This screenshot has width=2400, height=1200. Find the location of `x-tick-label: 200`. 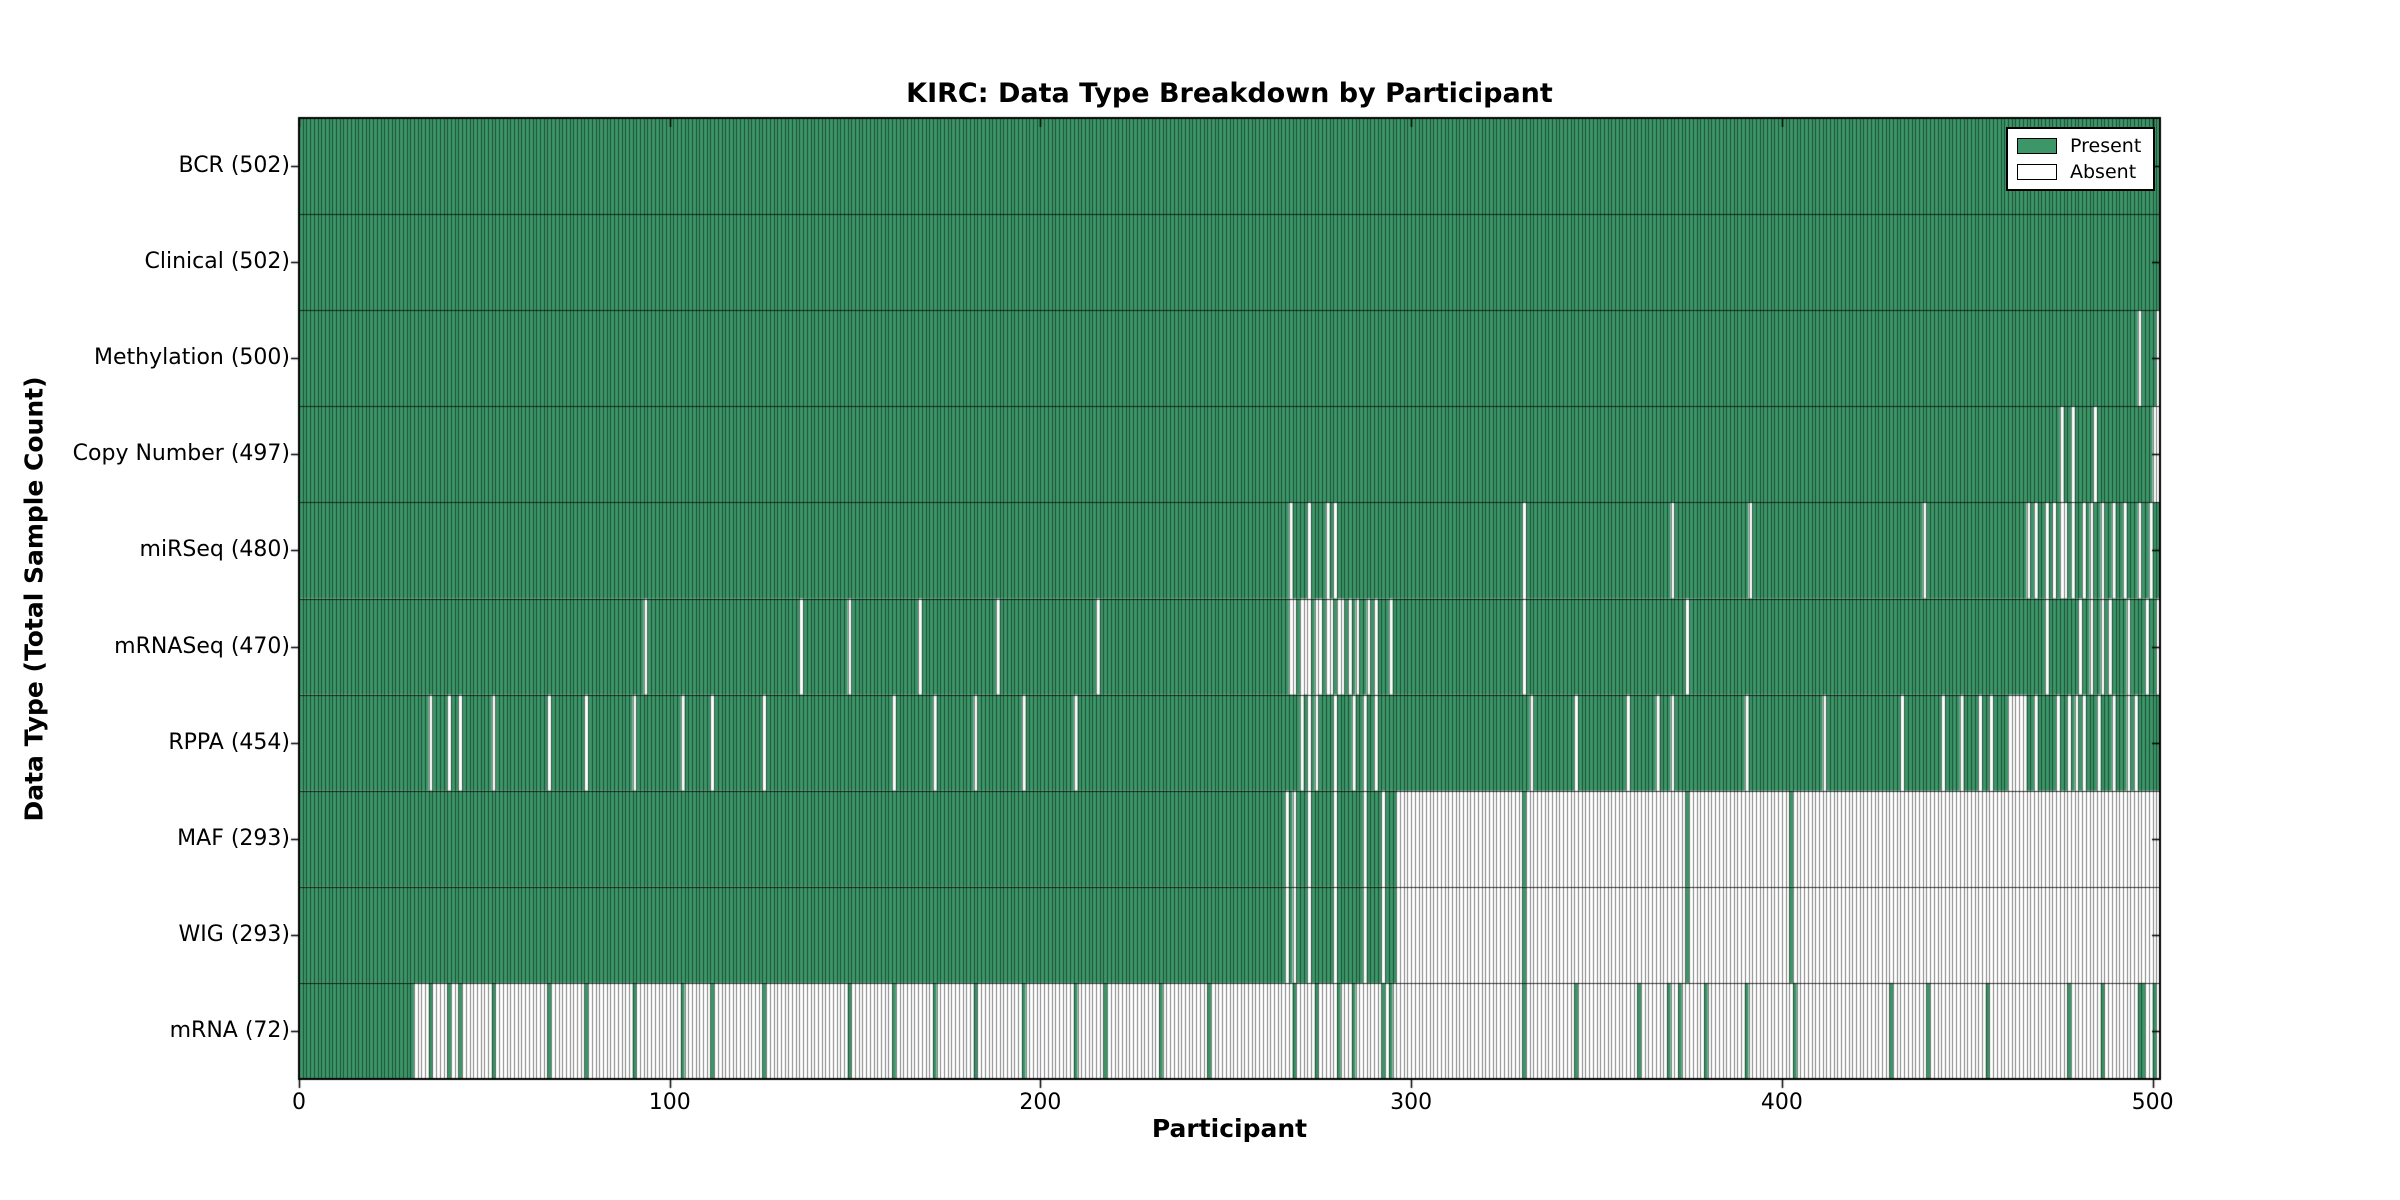

x-tick-label: 200 is located at coordinates (1040, 1102).